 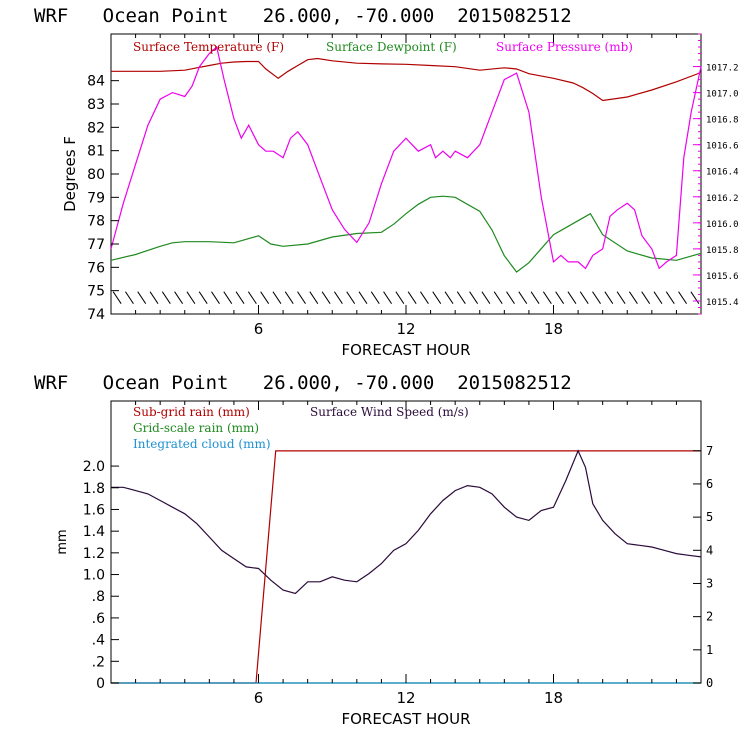 I want to click on bottom-y-tick-label: .4, so click(x=98, y=641).